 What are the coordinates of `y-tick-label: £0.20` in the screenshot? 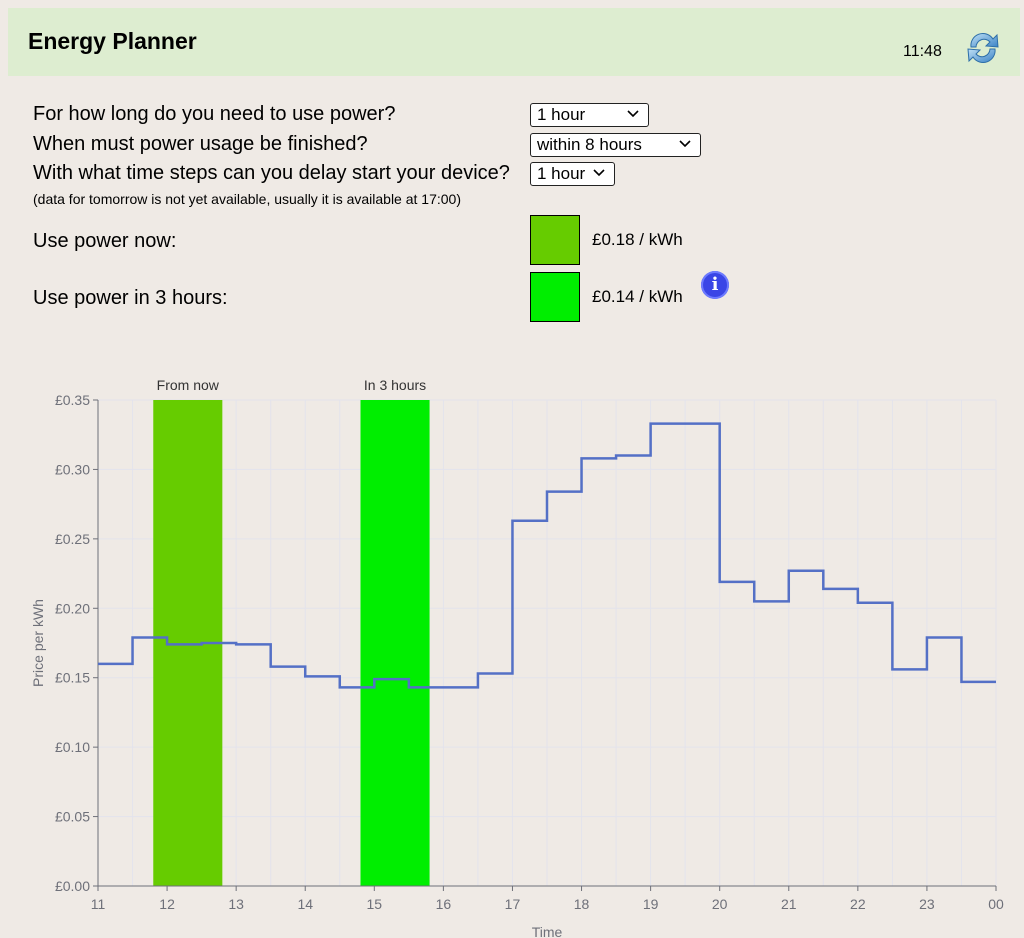 It's located at (72, 608).